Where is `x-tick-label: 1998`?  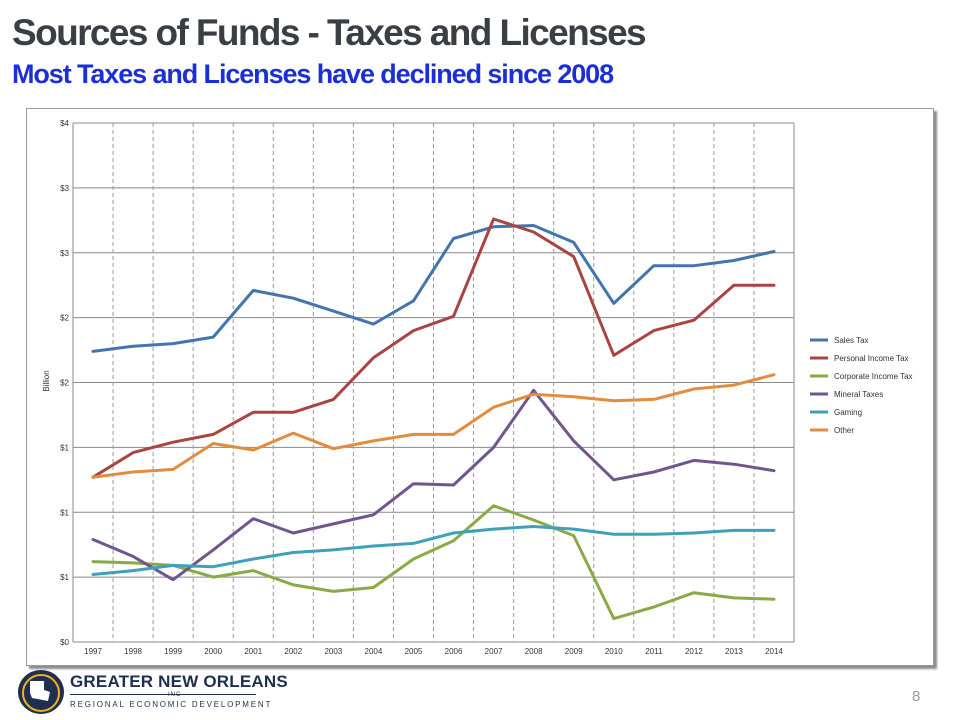 x-tick-label: 1998 is located at coordinates (133, 651).